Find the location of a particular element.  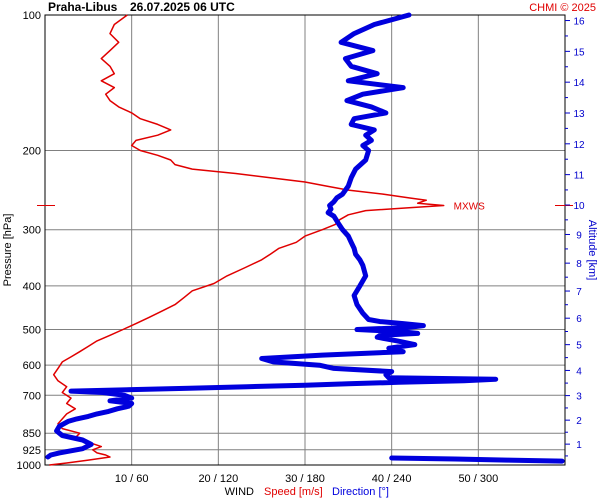

altitude-tick-9: 9 is located at coordinates (579, 235).